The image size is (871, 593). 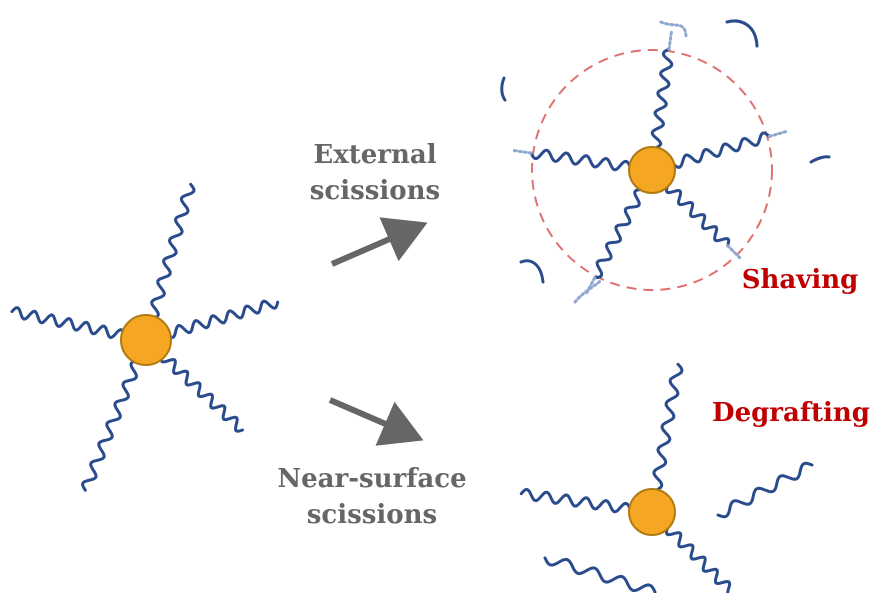 I want to click on label-external-line1: External, so click(x=374, y=155).